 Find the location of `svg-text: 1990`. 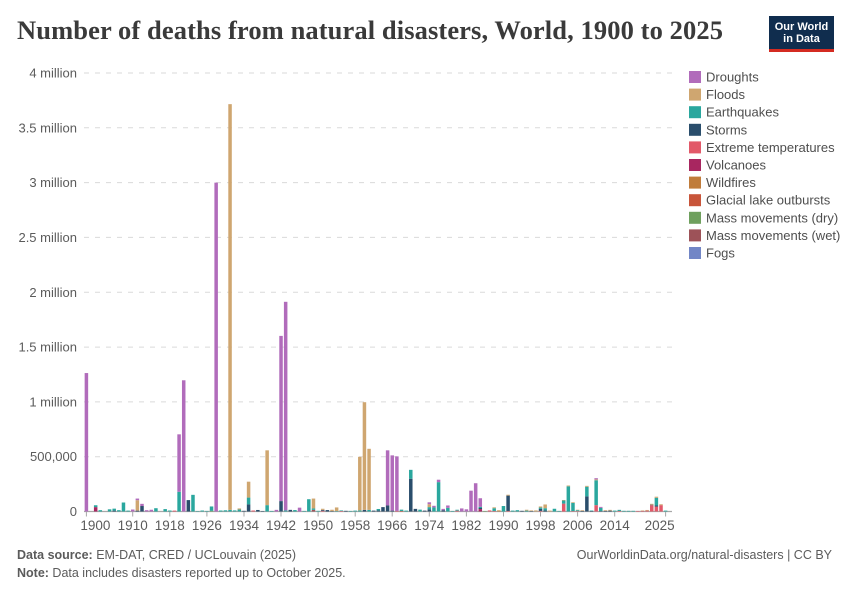

svg-text: 1990 is located at coordinates (503, 525).